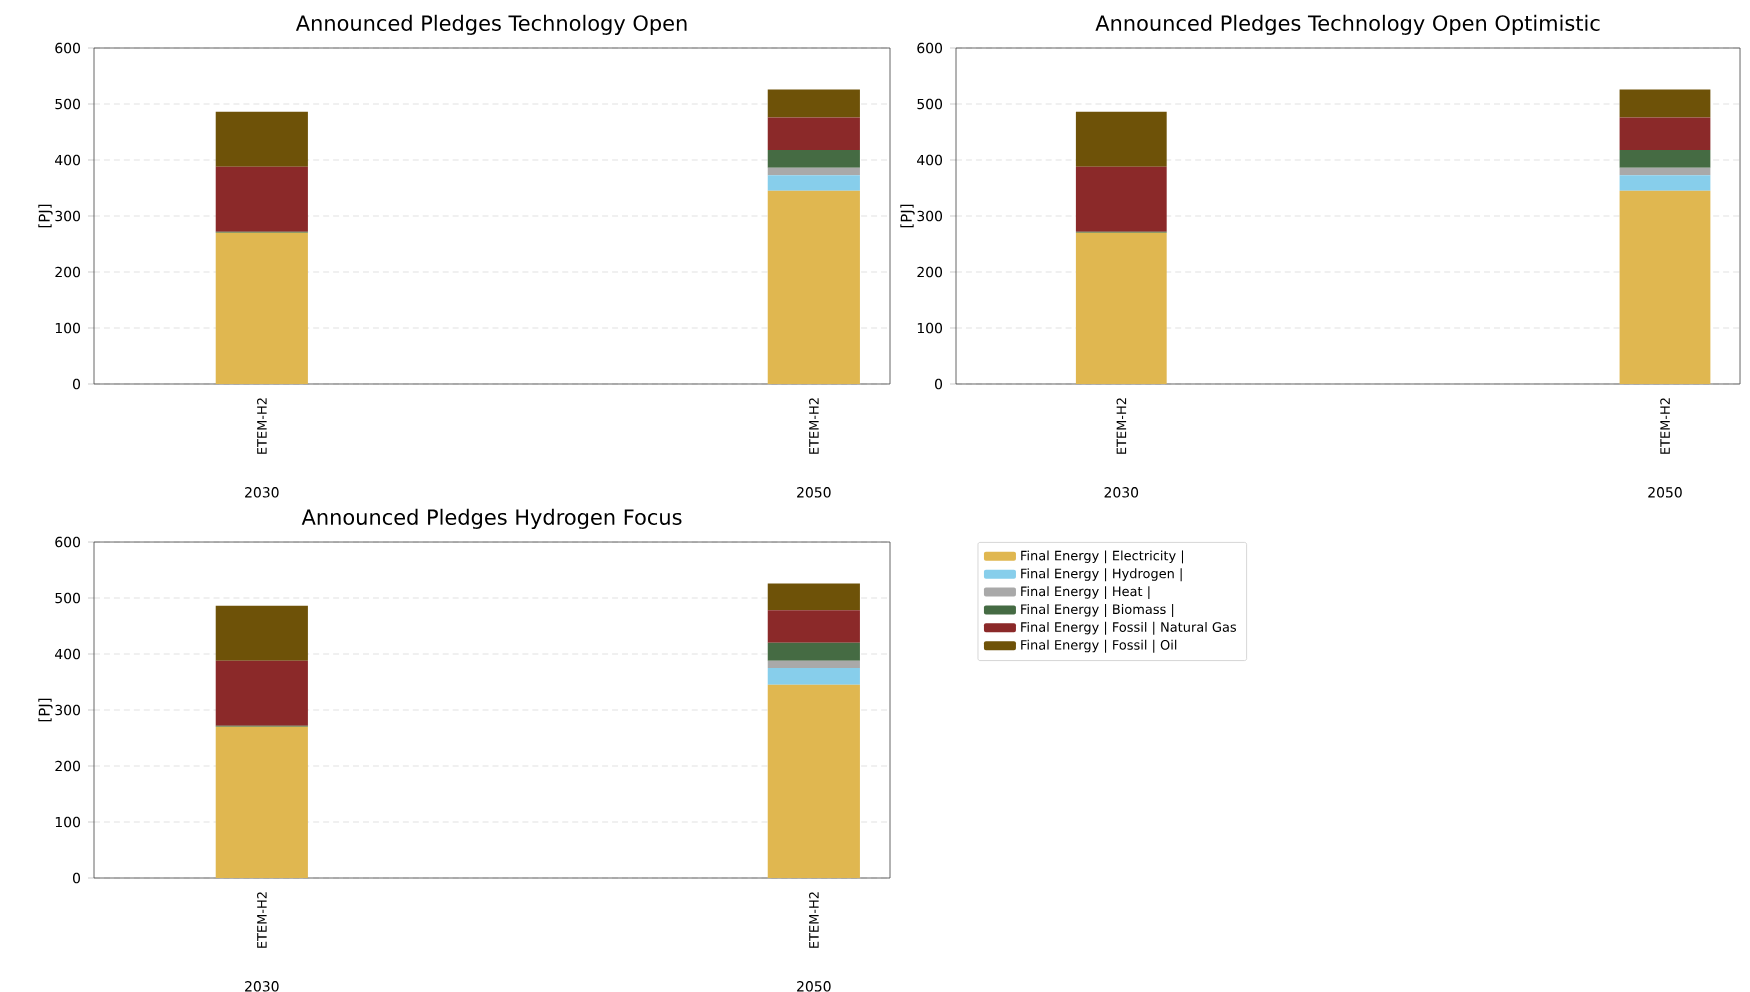  What do you see at coordinates (491, 519) in the screenshot?
I see `chart-title: Announced Pledges Hydrogen Focus` at bounding box center [491, 519].